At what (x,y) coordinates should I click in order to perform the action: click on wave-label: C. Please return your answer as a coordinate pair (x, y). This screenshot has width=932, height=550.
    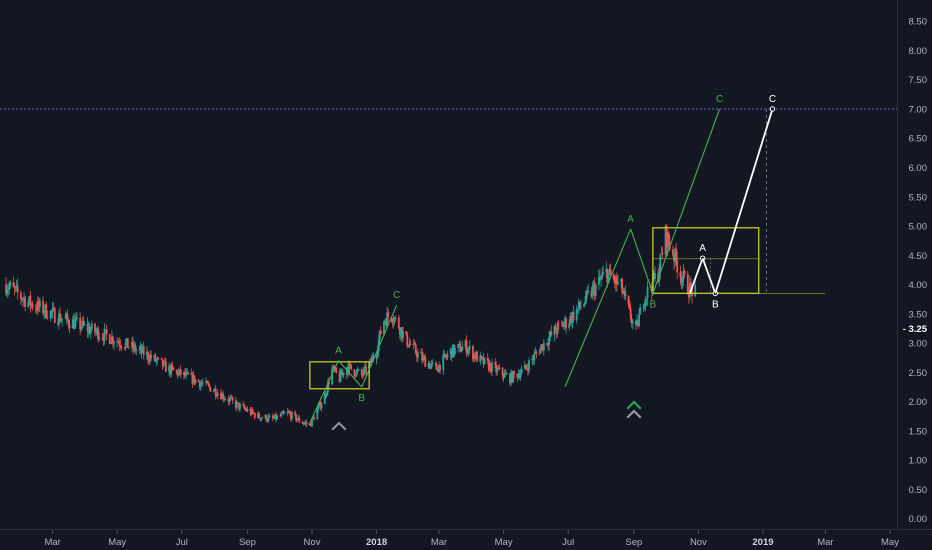
    Looking at the image, I should click on (719, 99).